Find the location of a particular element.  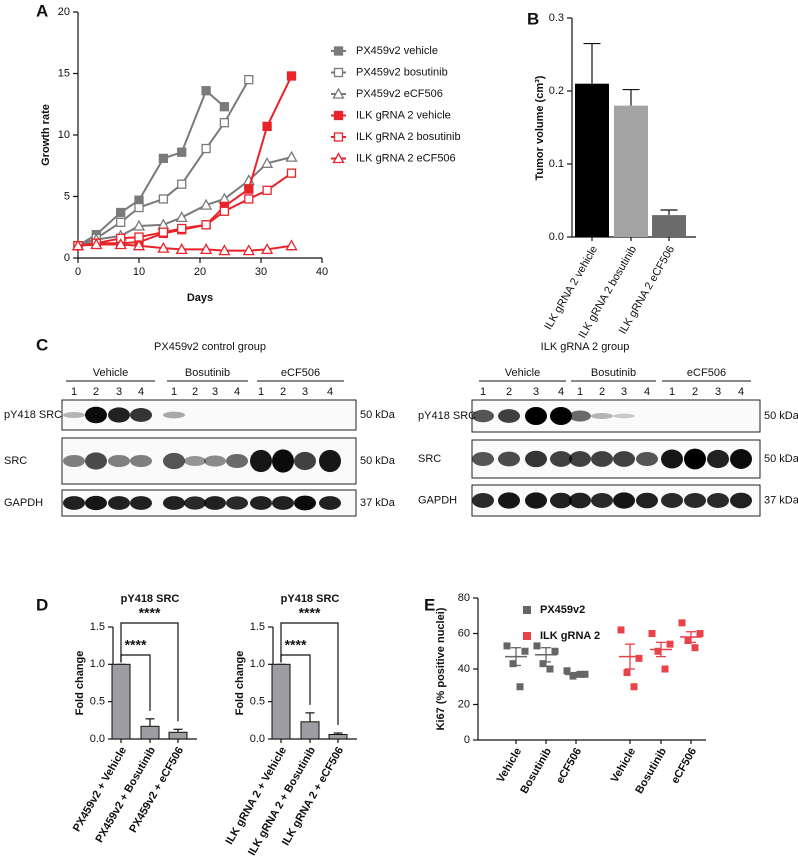

panel-letter: E is located at coordinates (429, 604).